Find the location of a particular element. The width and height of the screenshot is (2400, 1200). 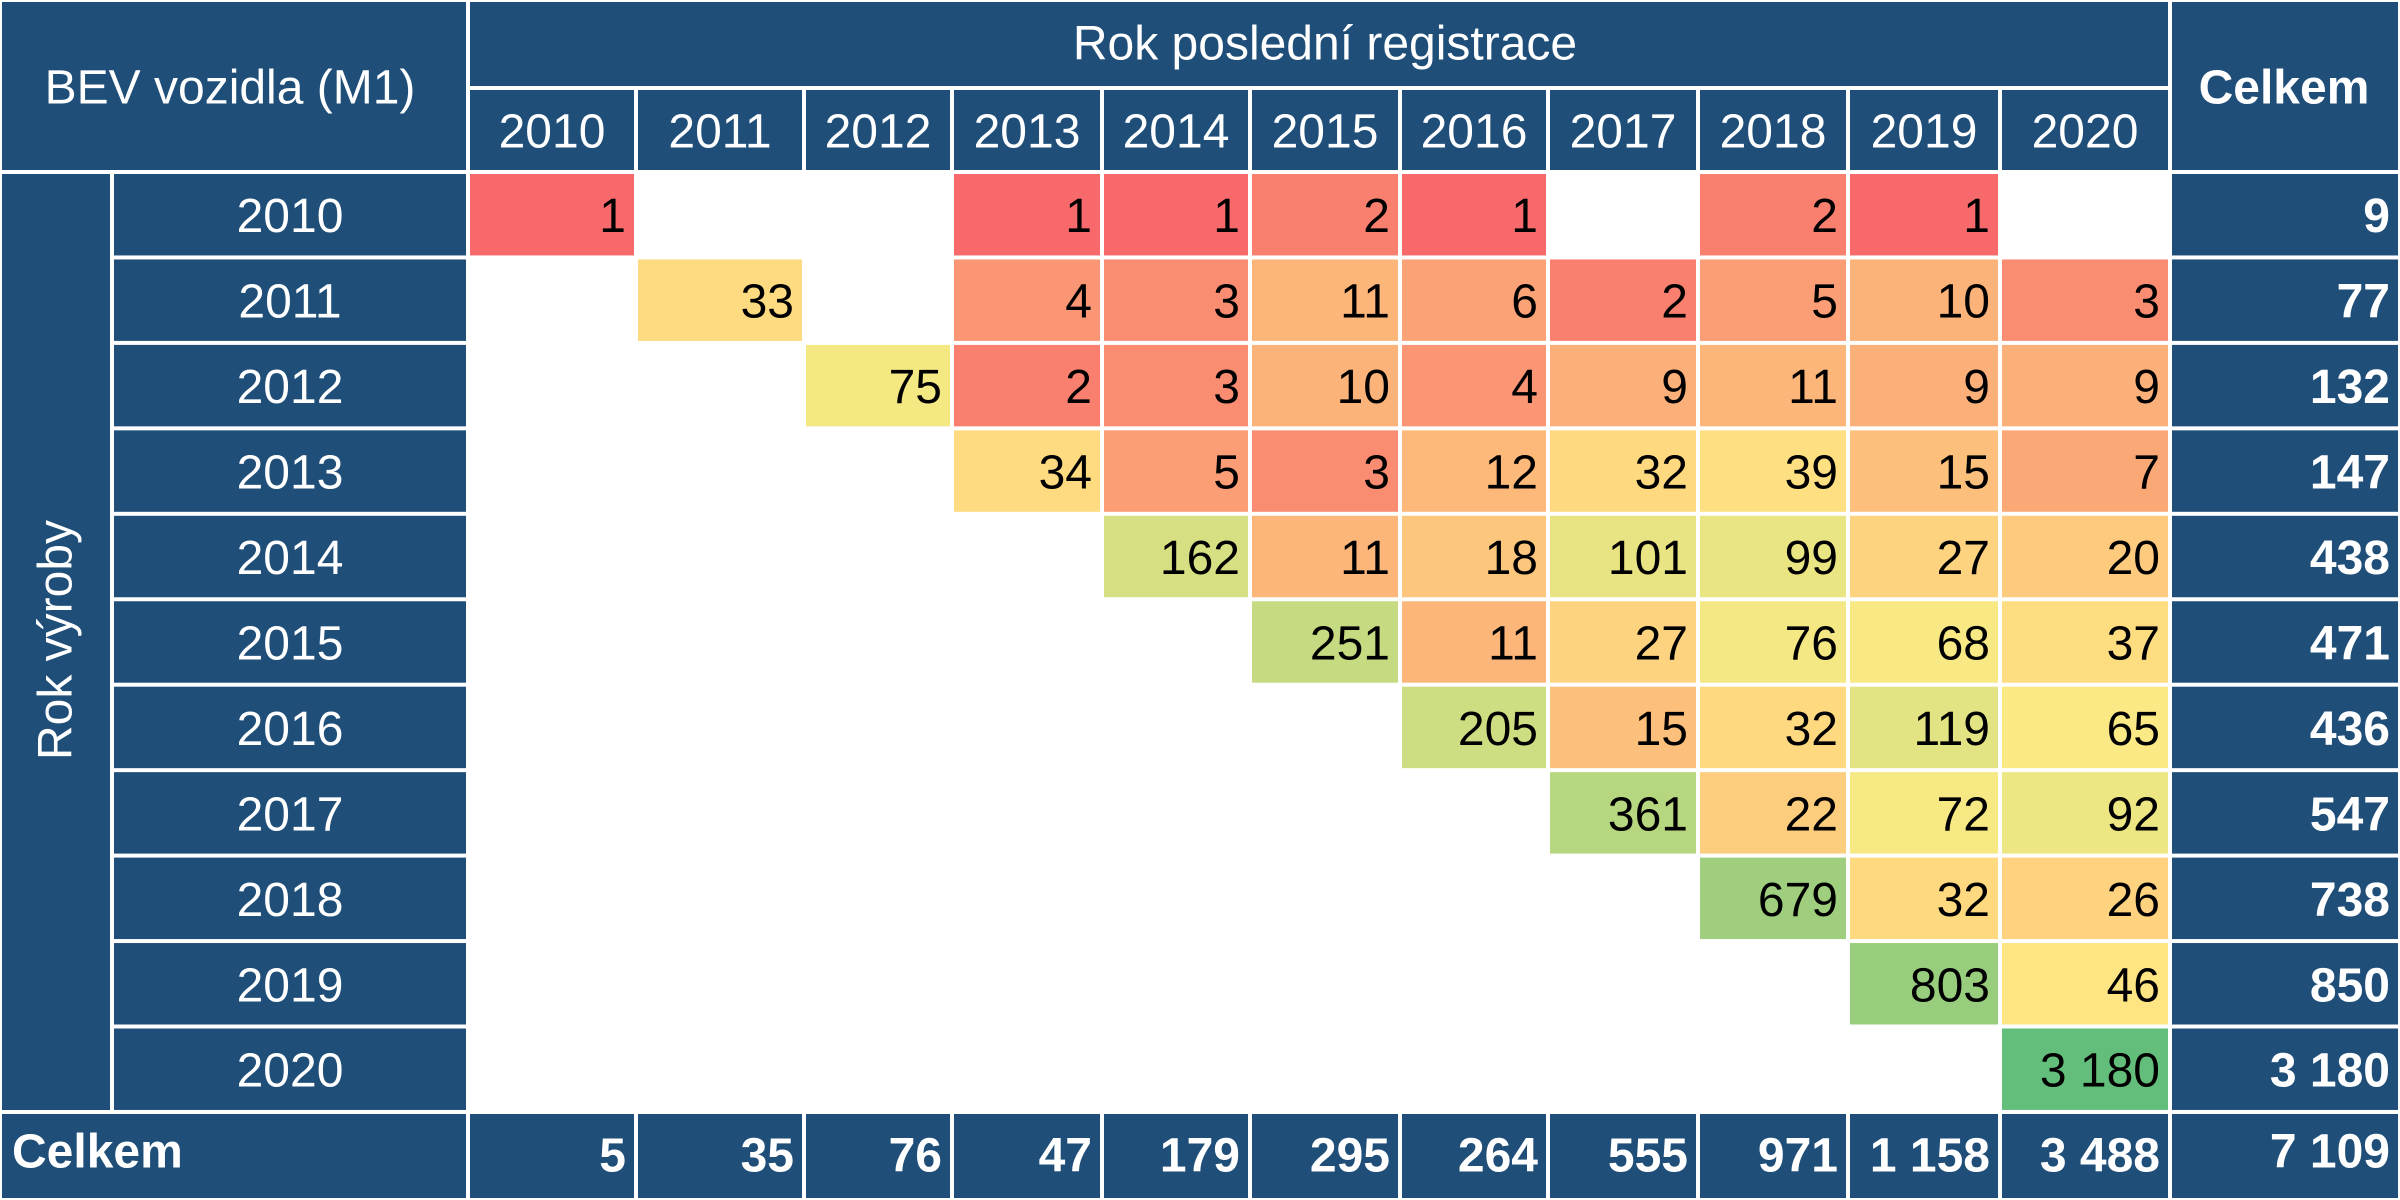

cell-value-label: 32 is located at coordinates (1811, 729).